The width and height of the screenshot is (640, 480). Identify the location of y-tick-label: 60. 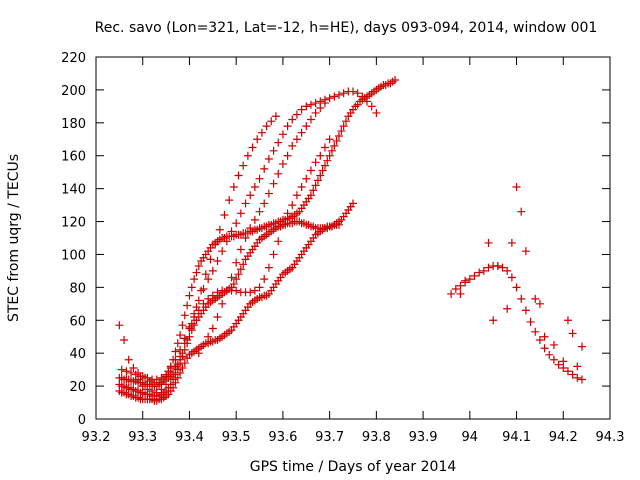
(77, 321).